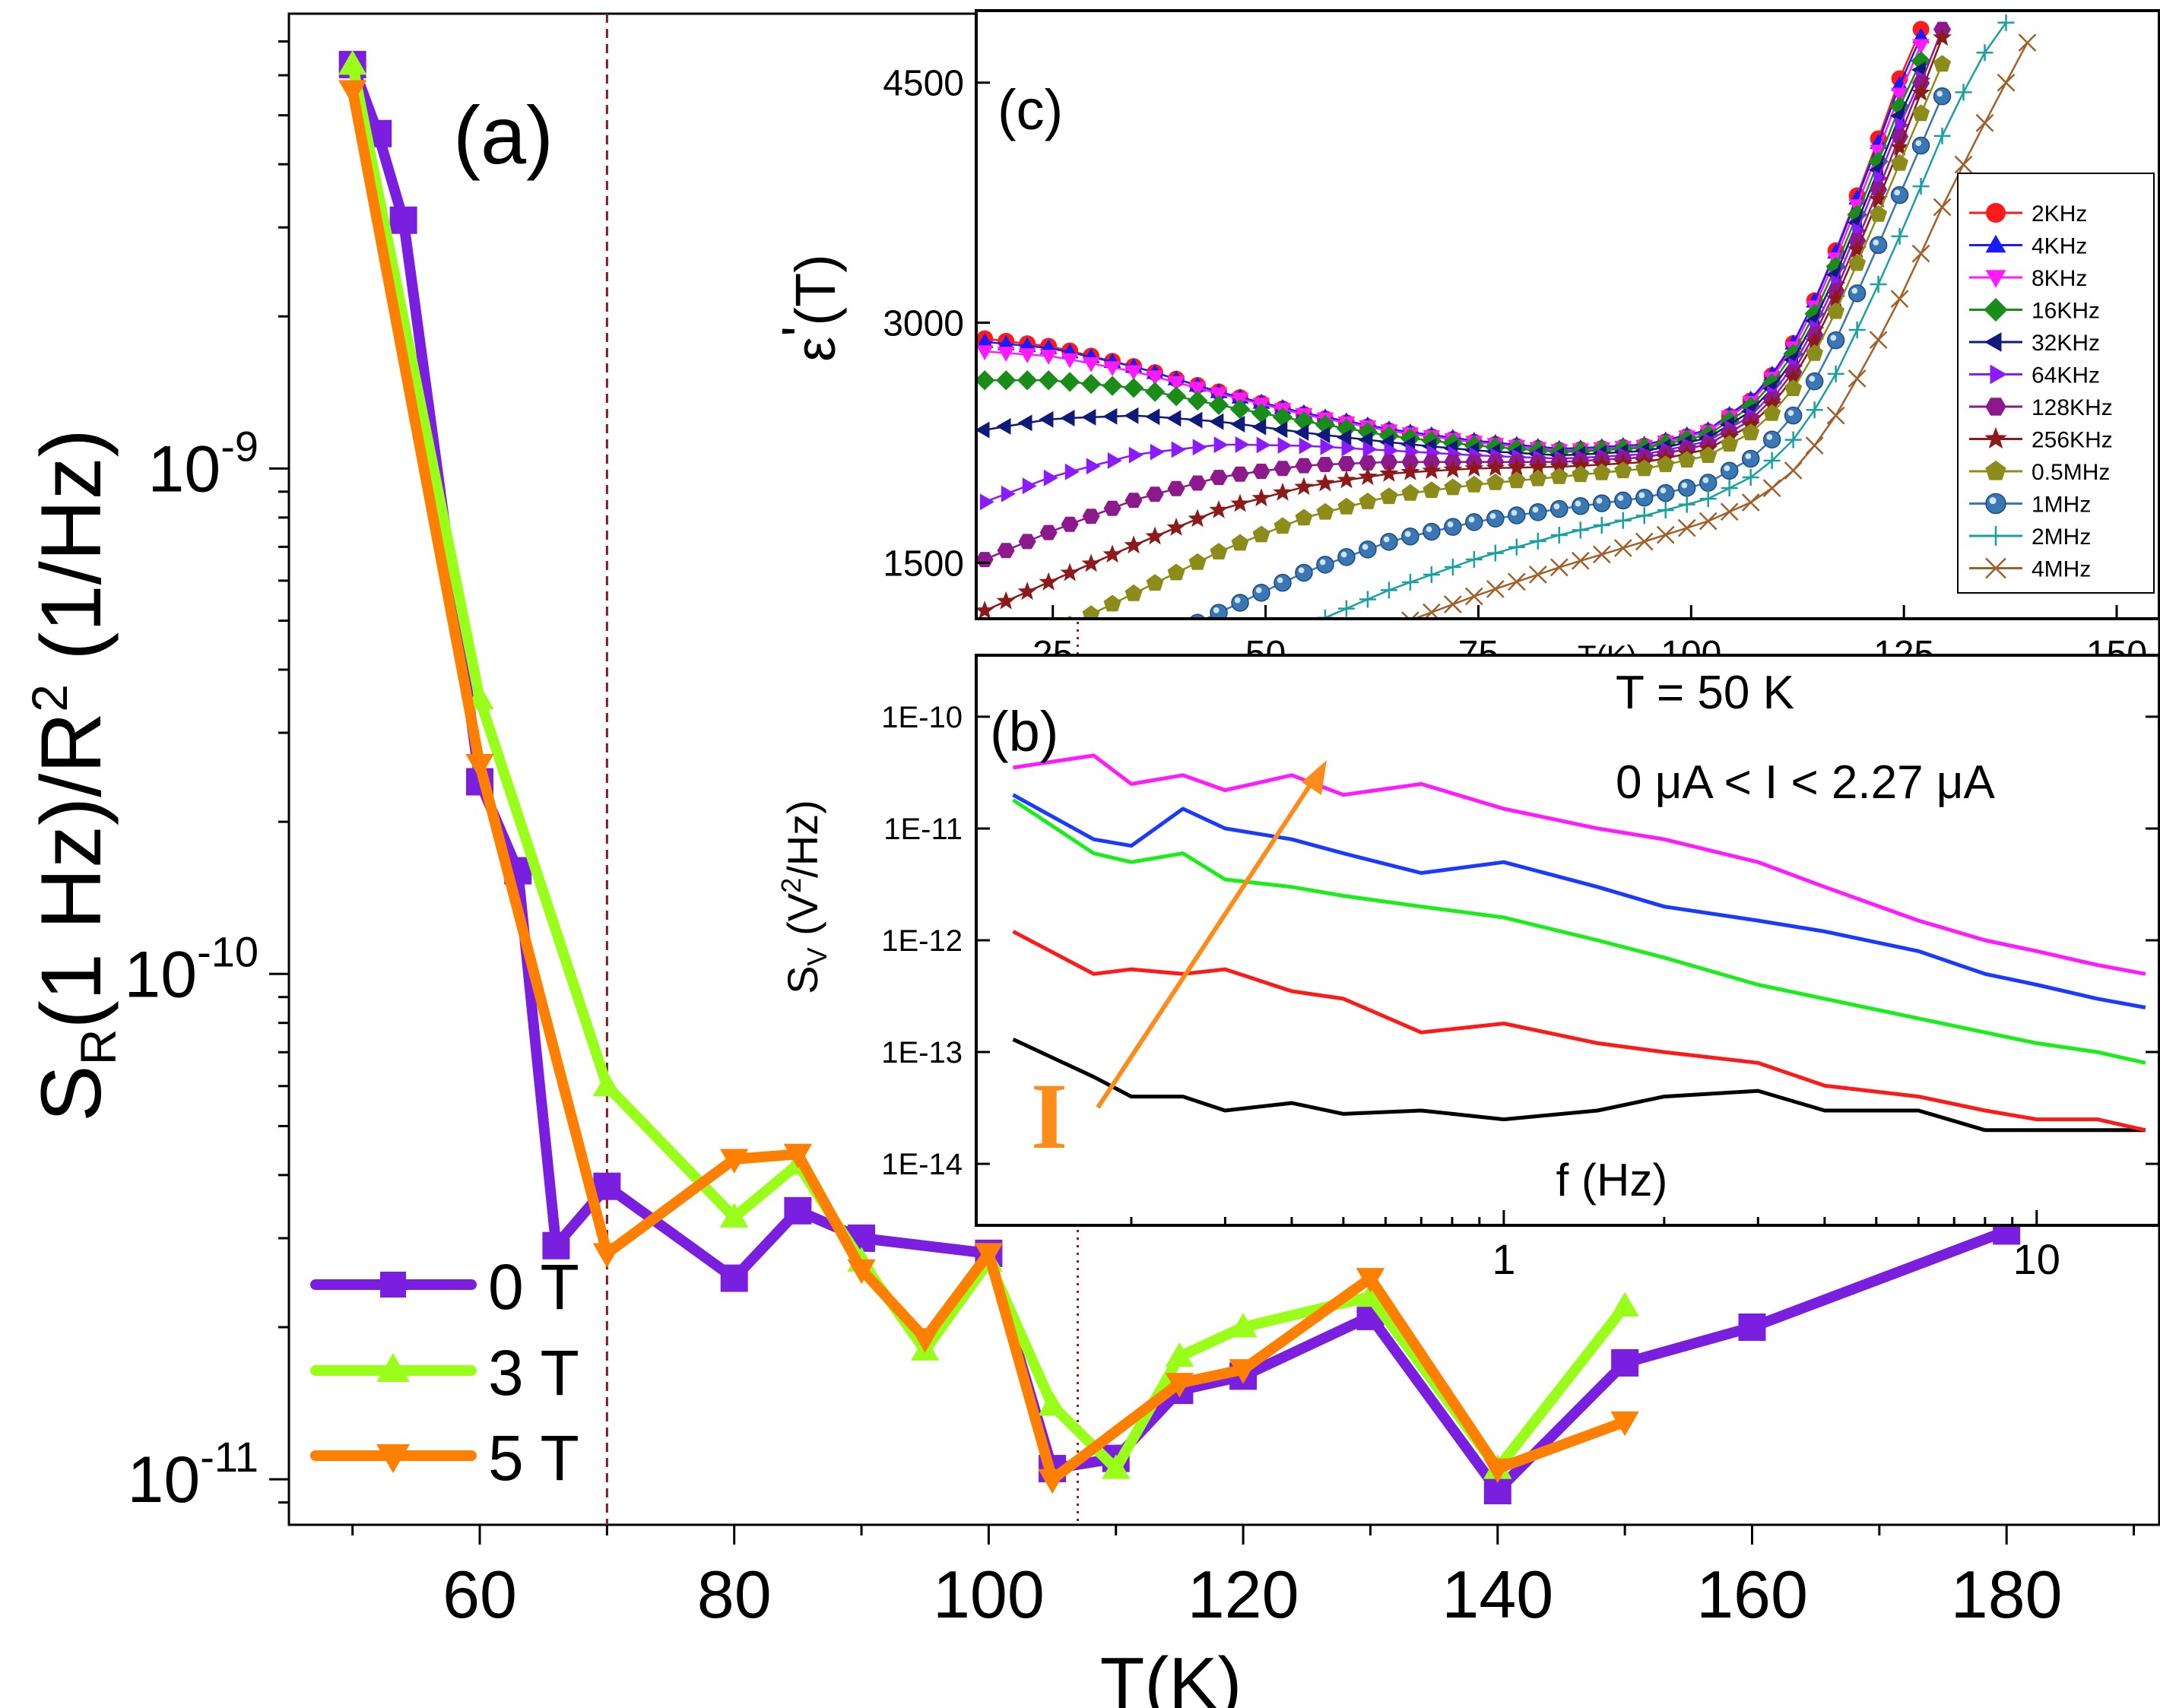 This screenshot has height=1708, width=2160. I want to click on series-4mhz, so click(1719, 326).